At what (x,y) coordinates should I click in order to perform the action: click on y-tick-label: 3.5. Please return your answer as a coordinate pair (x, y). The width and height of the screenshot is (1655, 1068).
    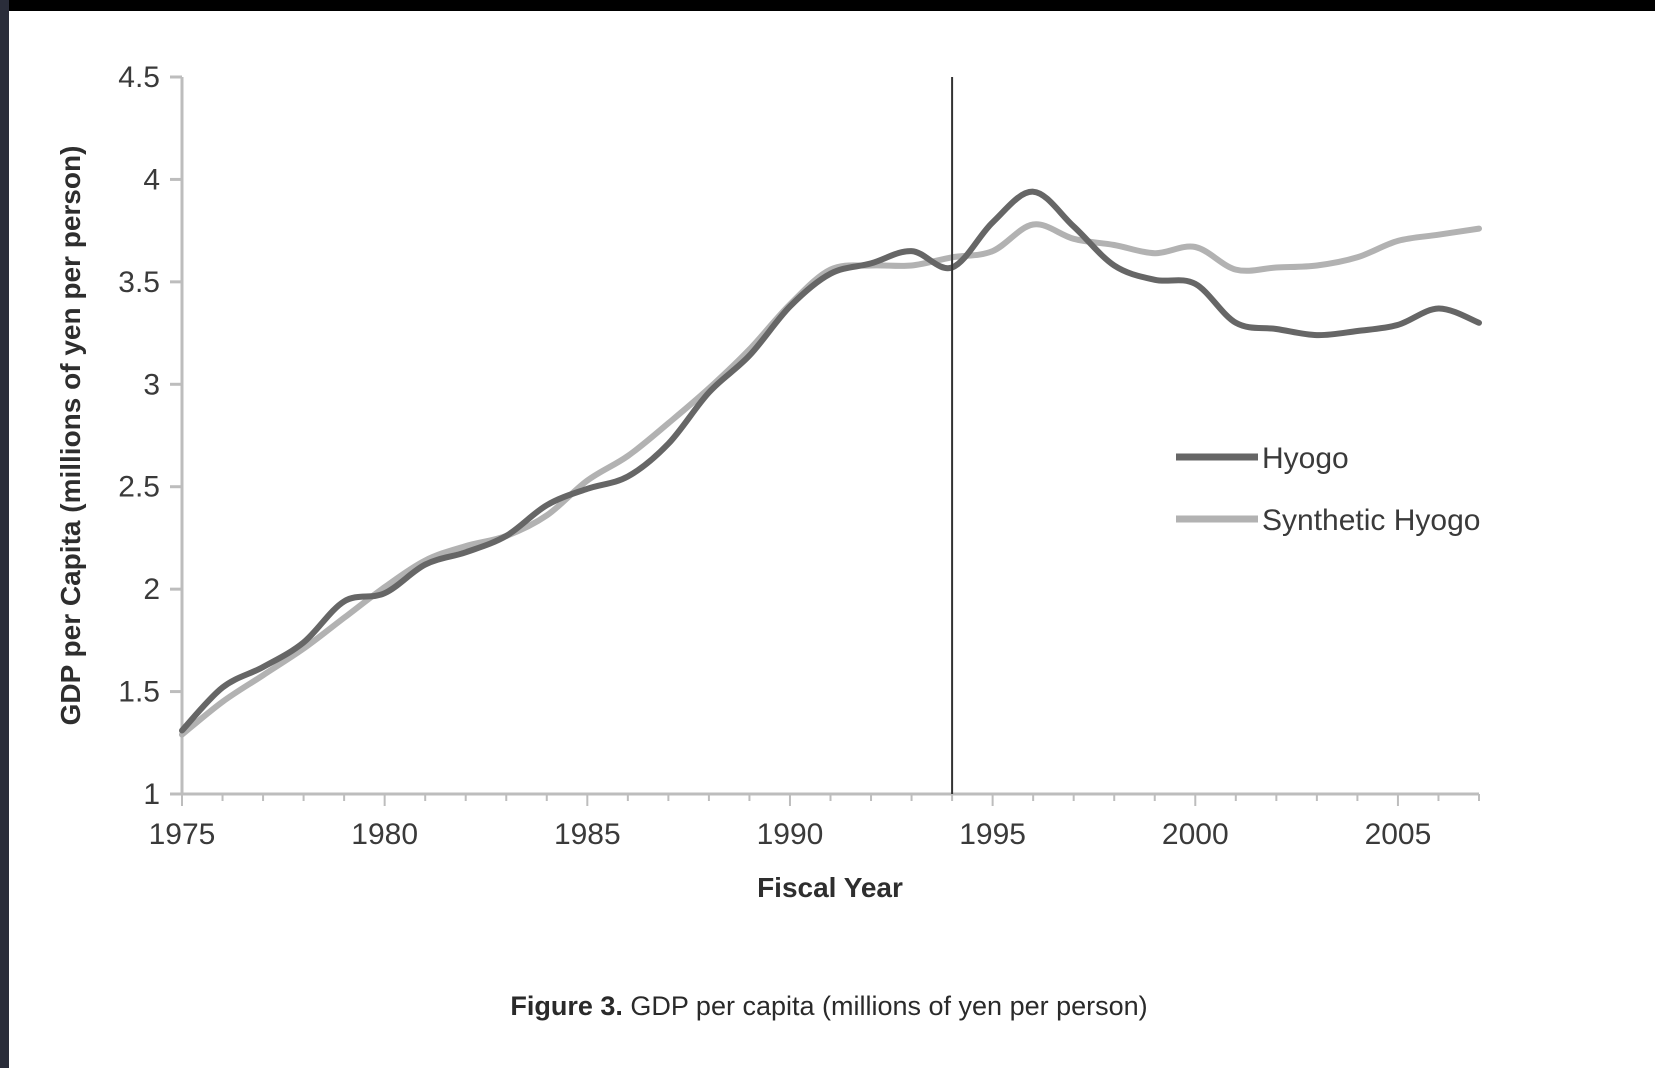
    Looking at the image, I should click on (139, 282).